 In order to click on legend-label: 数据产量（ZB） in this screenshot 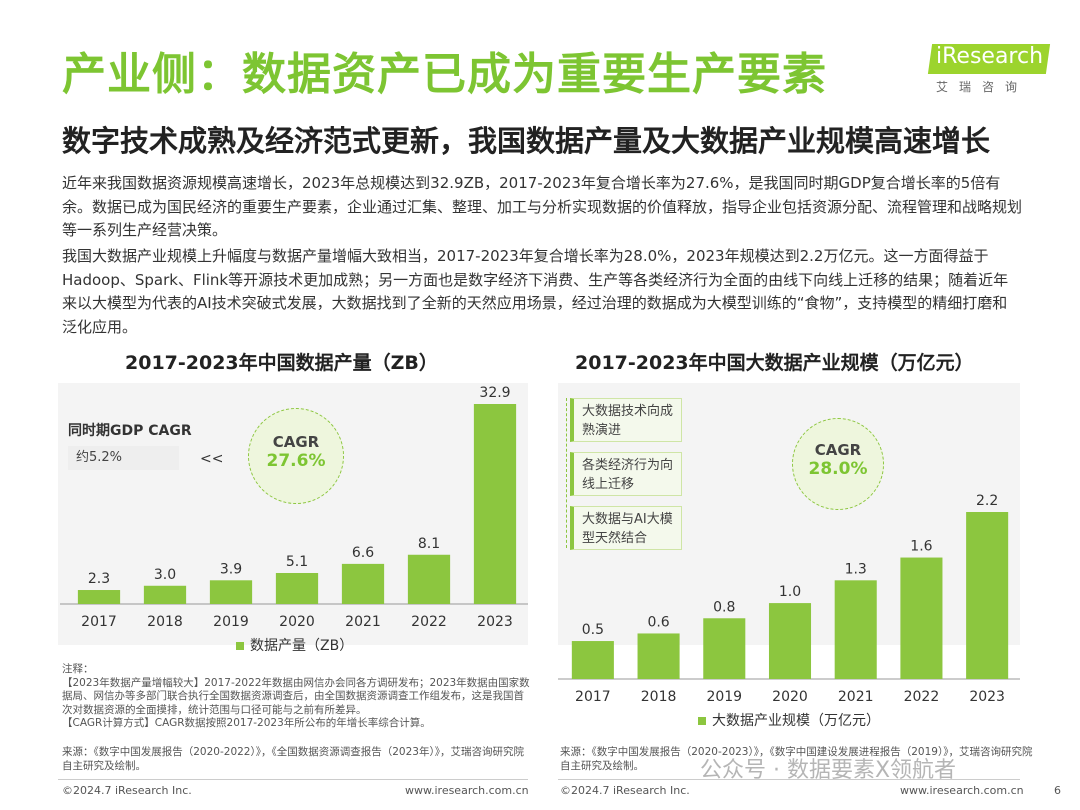, I will do `click(301, 646)`.